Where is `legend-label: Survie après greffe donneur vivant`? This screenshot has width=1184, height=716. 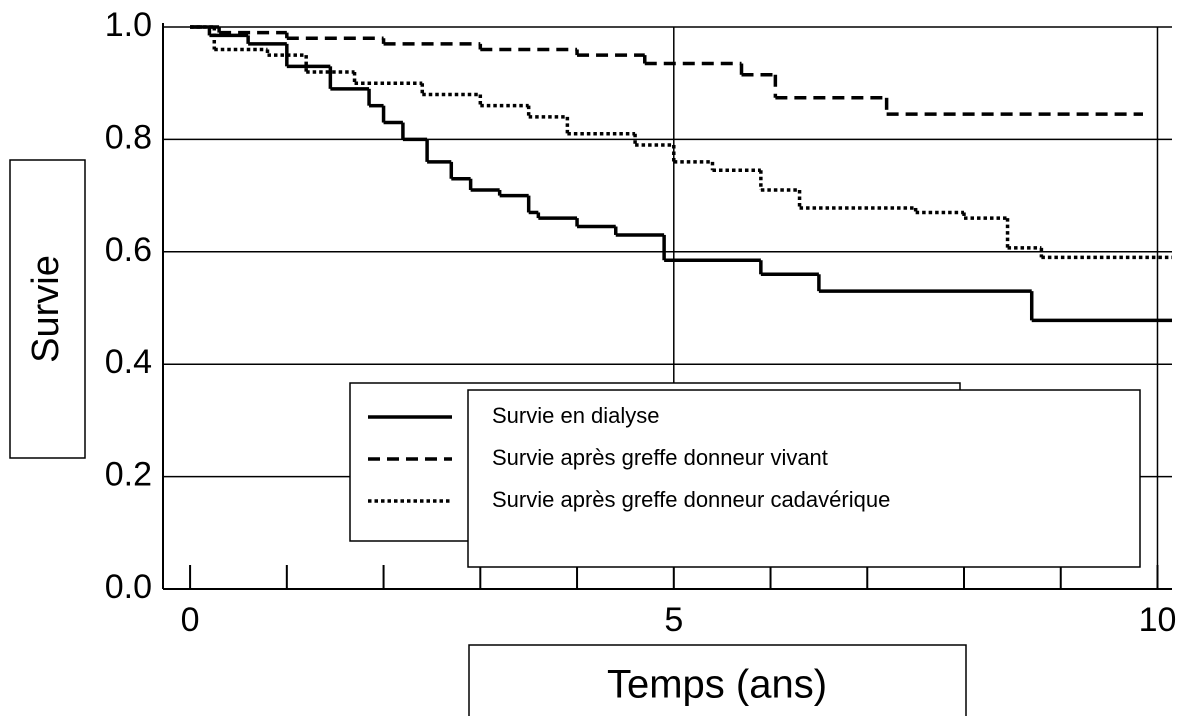 legend-label: Survie après greffe donneur vivant is located at coordinates (660, 457).